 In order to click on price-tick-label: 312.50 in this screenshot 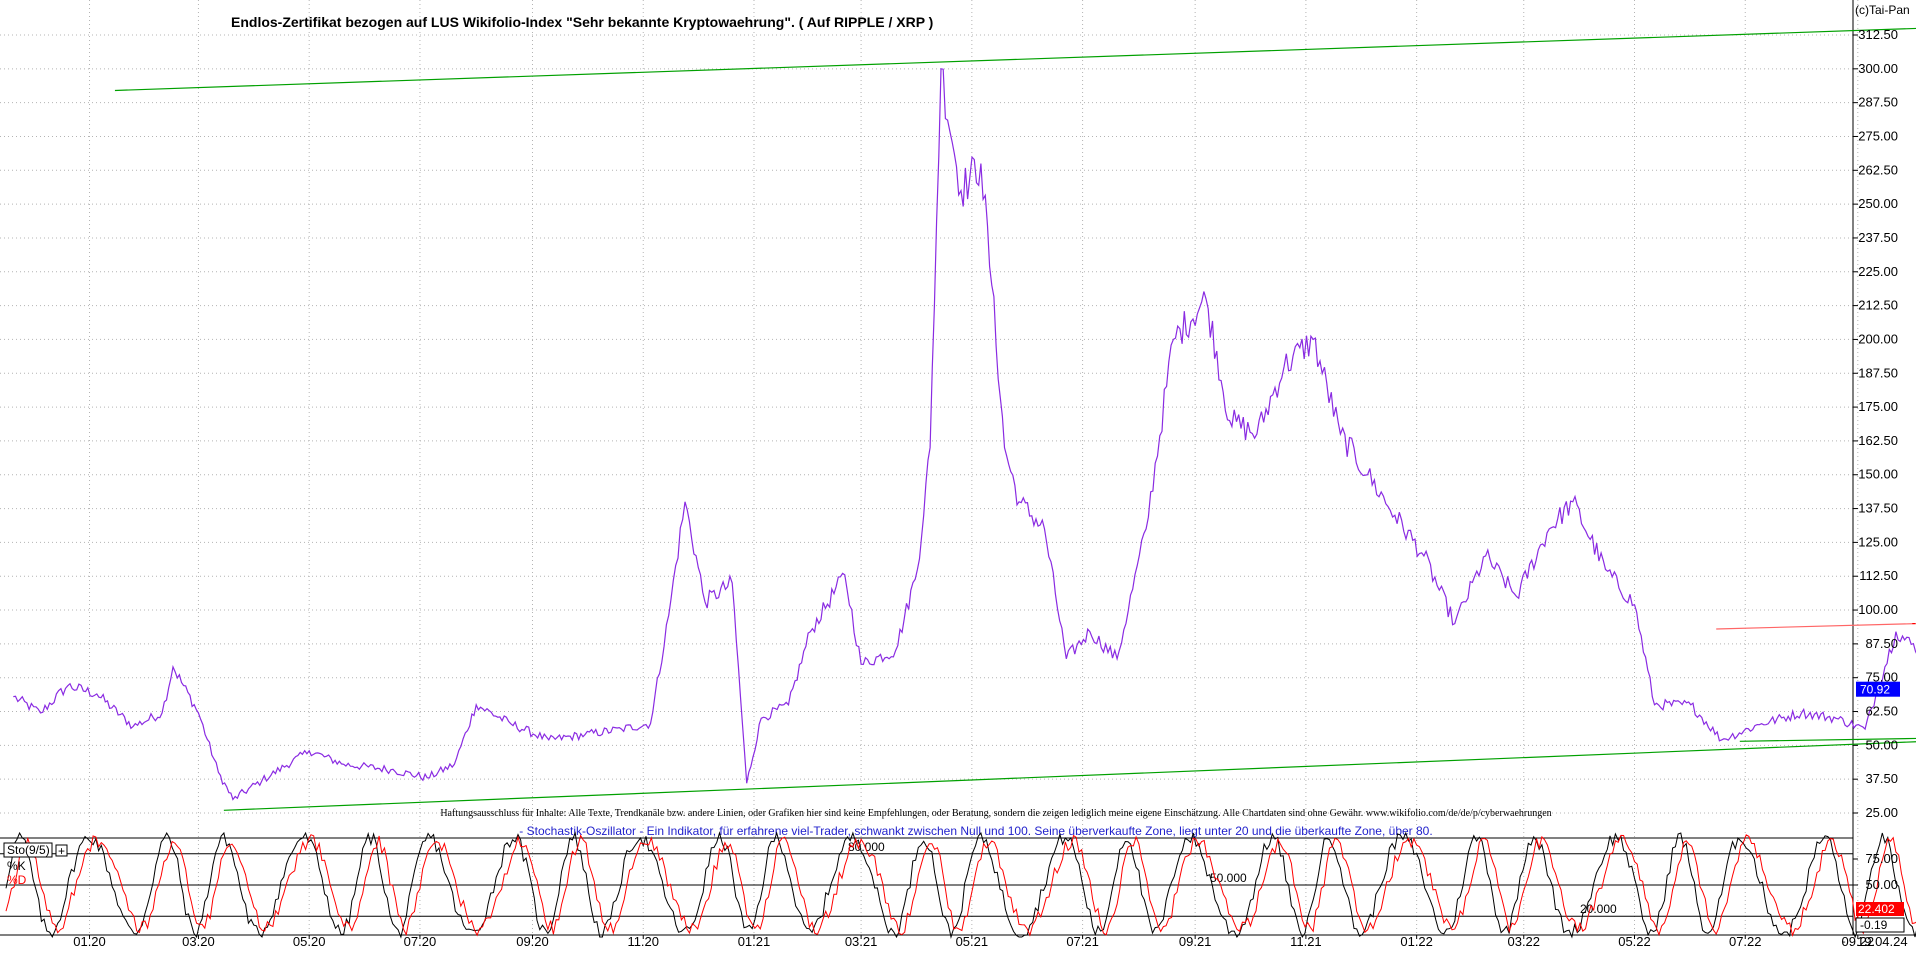, I will do `click(1878, 34)`.